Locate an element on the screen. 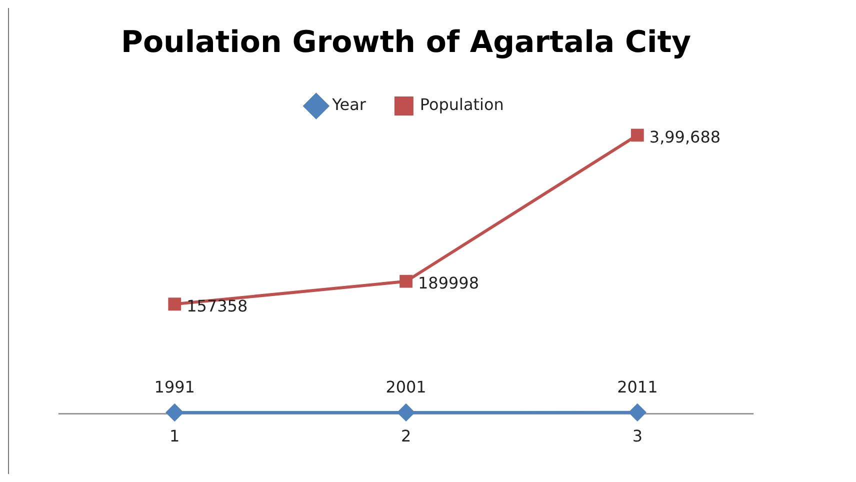  data-label: 2011 is located at coordinates (637, 387).